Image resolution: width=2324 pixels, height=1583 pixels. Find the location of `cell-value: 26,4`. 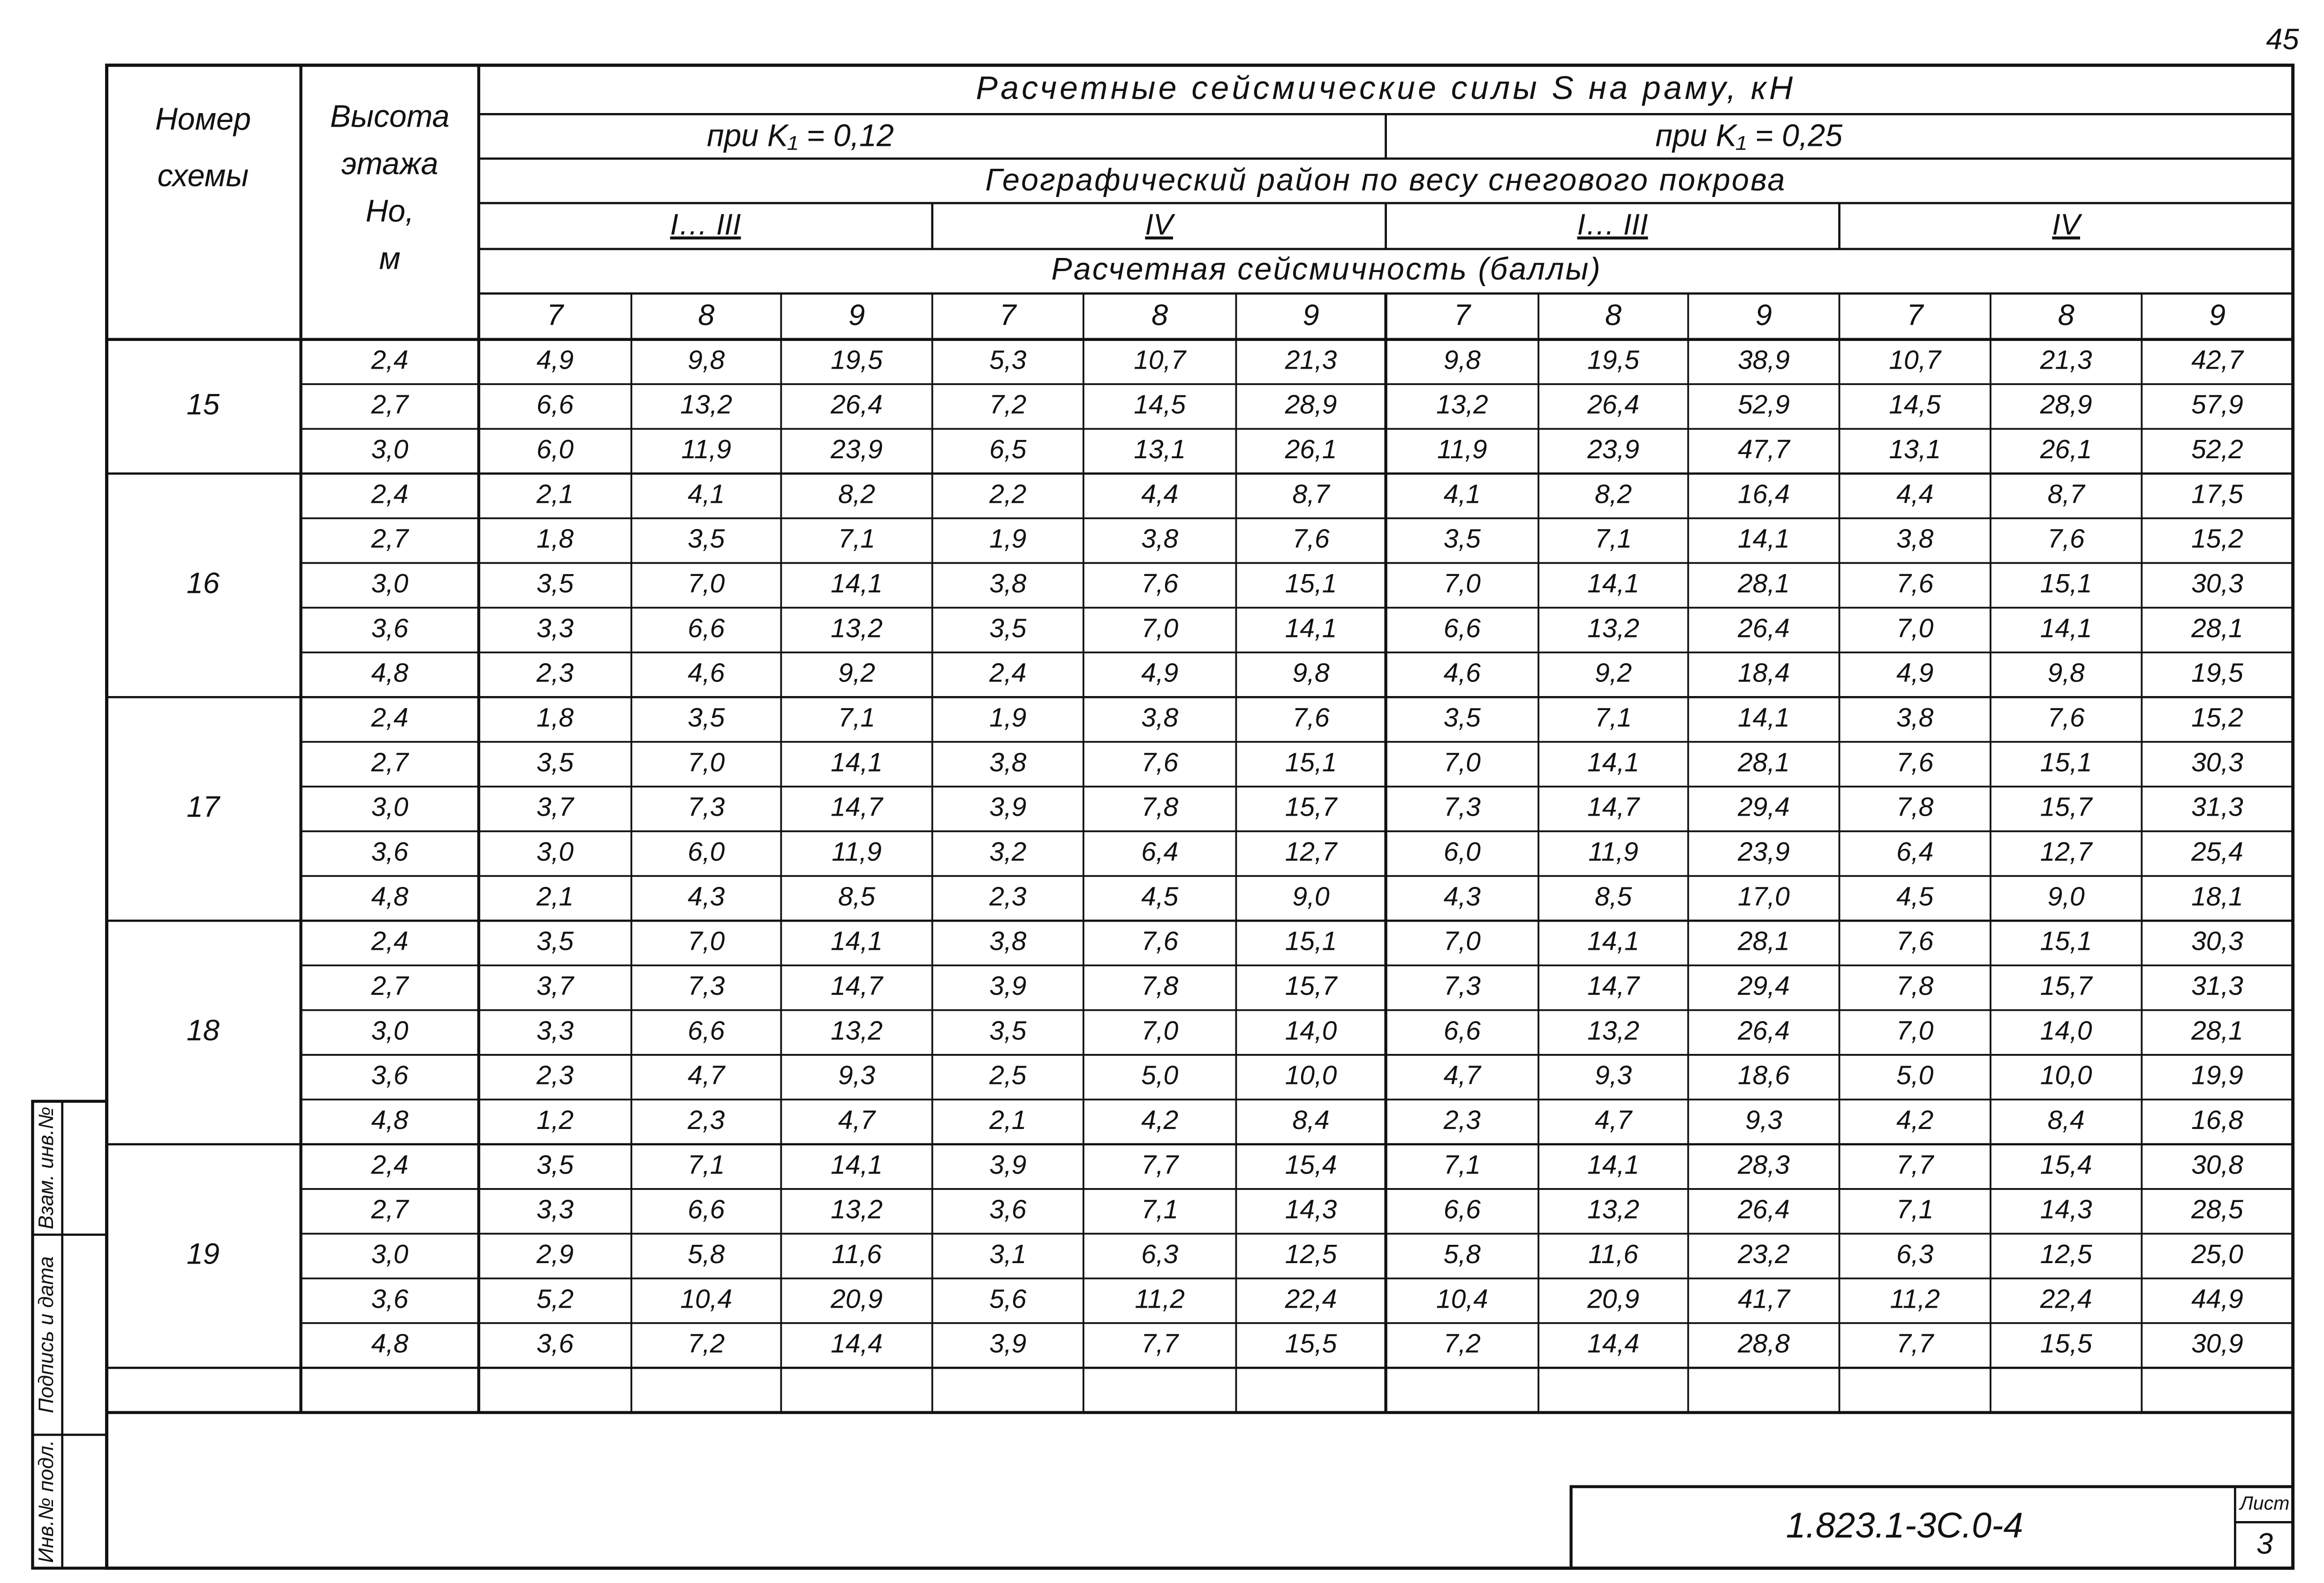

cell-value: 26,4 is located at coordinates (1613, 405).